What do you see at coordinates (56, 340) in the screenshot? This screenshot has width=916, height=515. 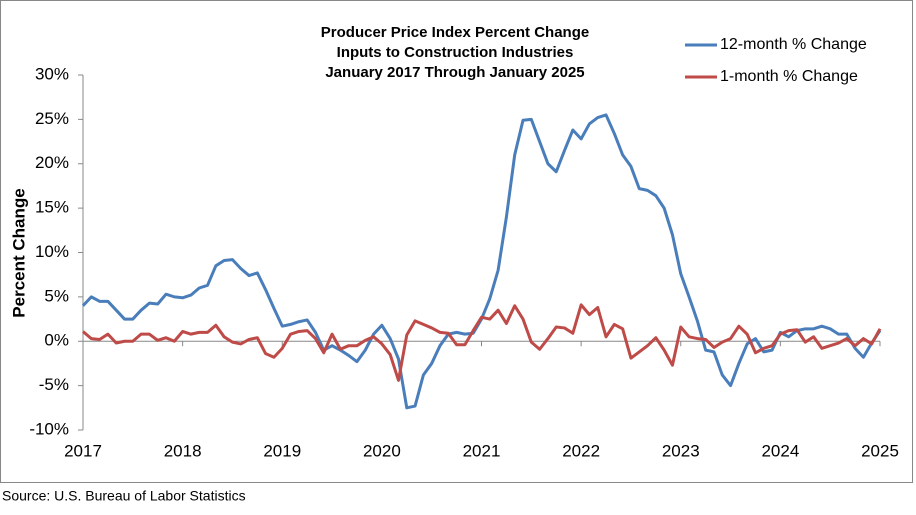 I see `y-tick-label: 0%` at bounding box center [56, 340].